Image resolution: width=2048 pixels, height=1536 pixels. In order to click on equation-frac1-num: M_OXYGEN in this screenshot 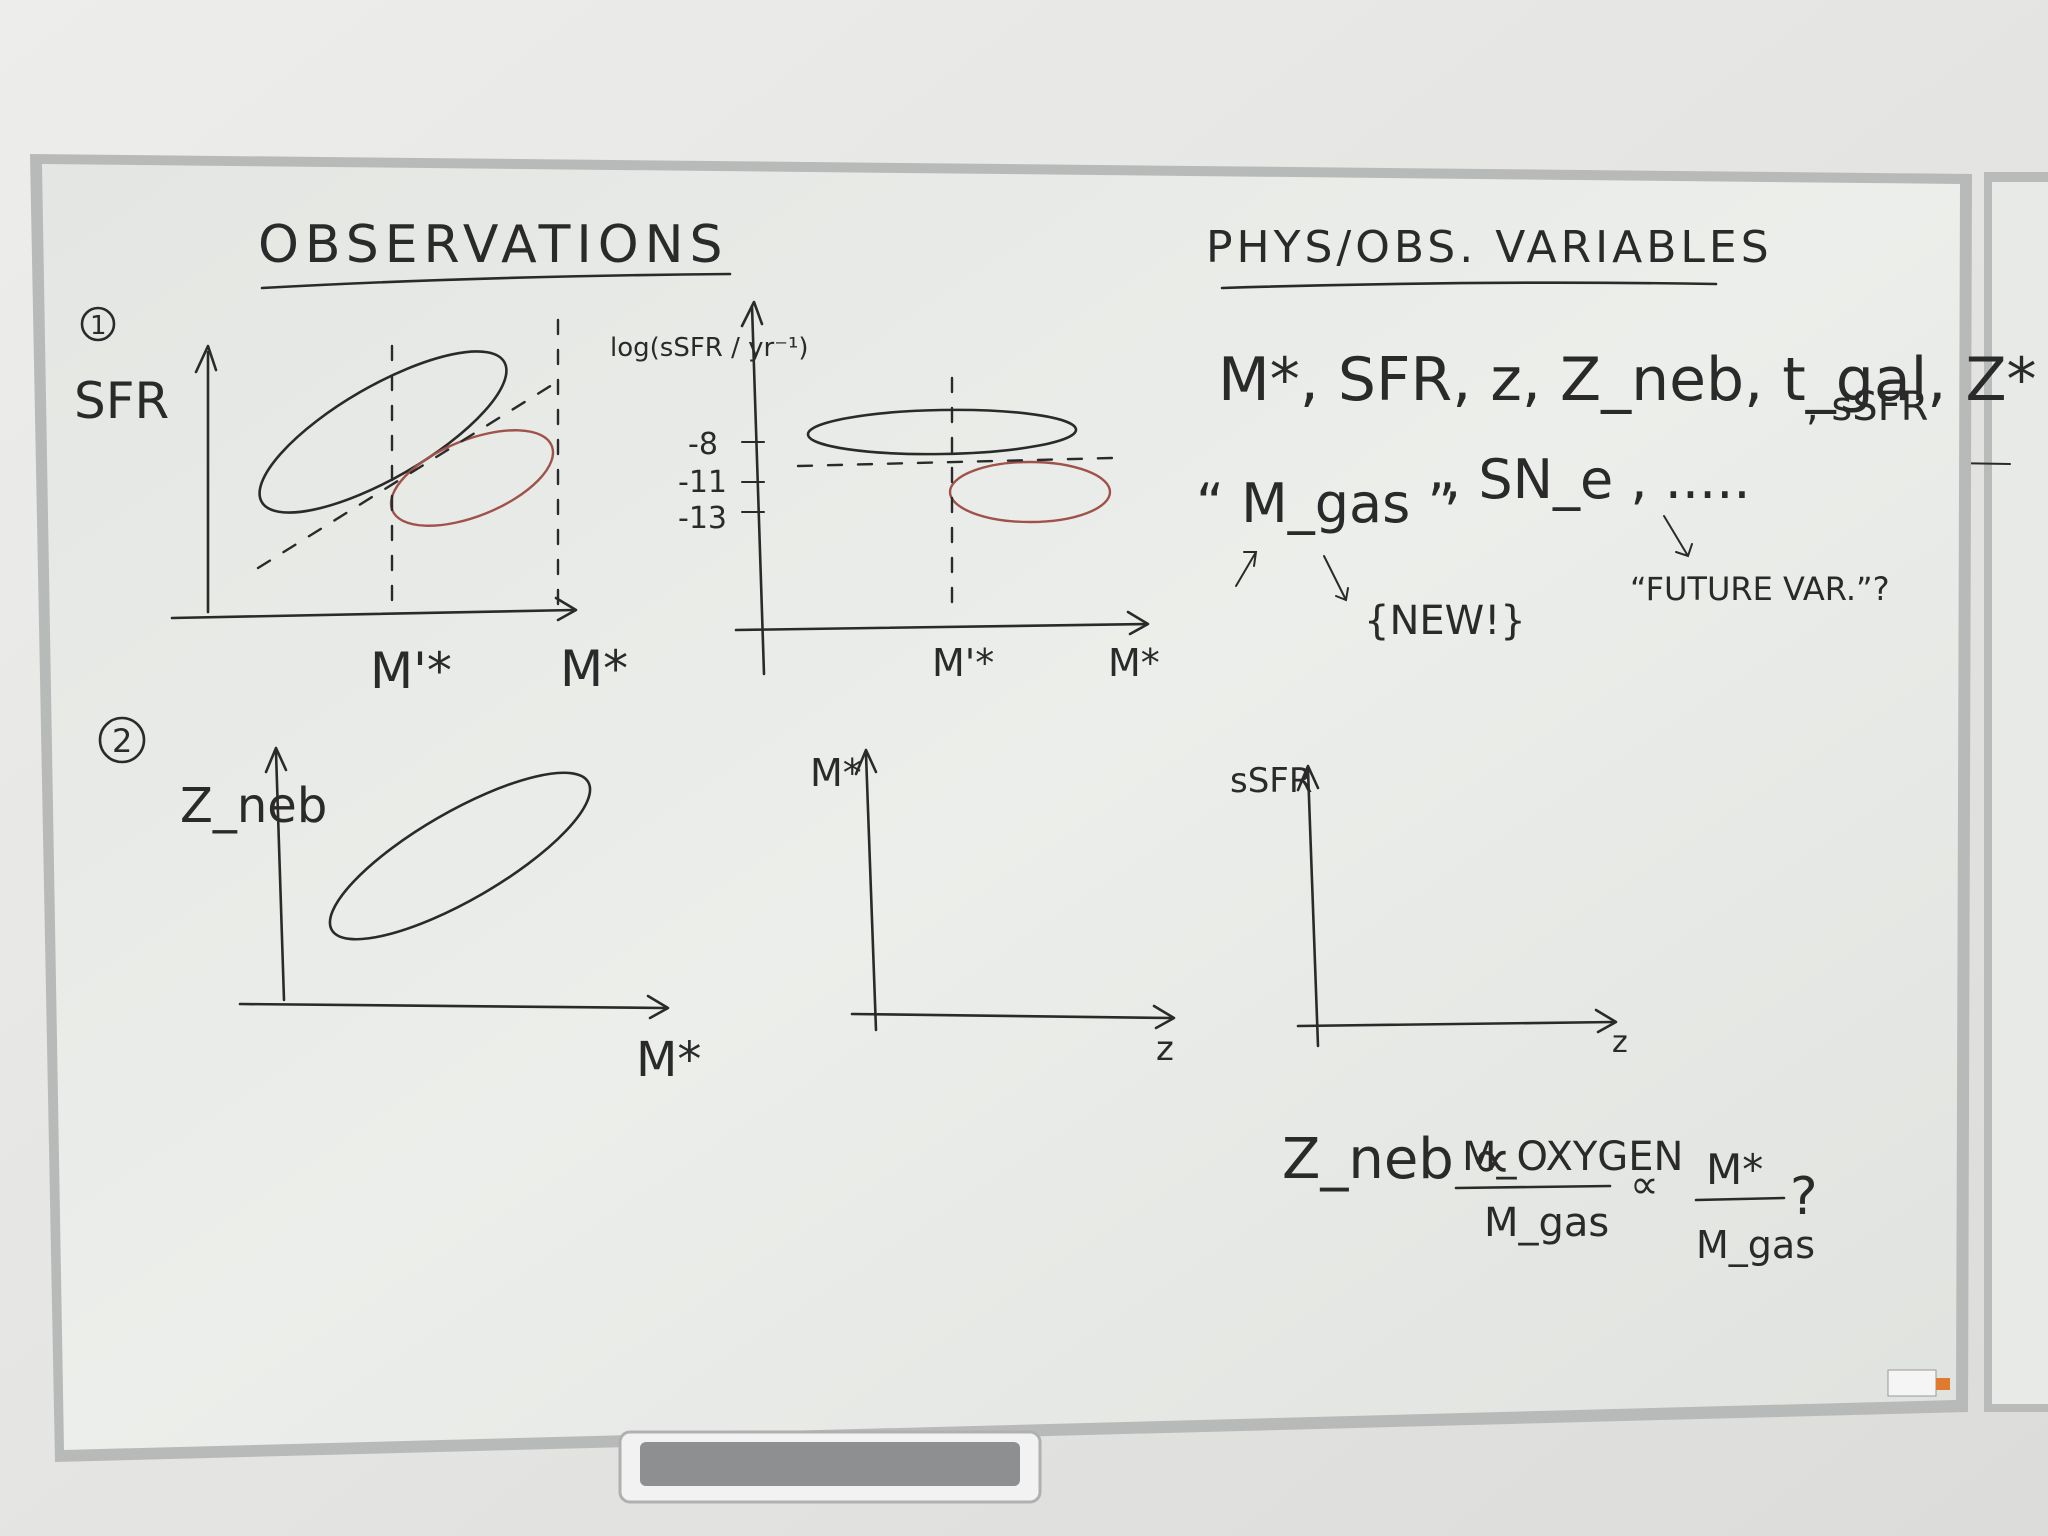, I will do `click(1572, 1157)`.